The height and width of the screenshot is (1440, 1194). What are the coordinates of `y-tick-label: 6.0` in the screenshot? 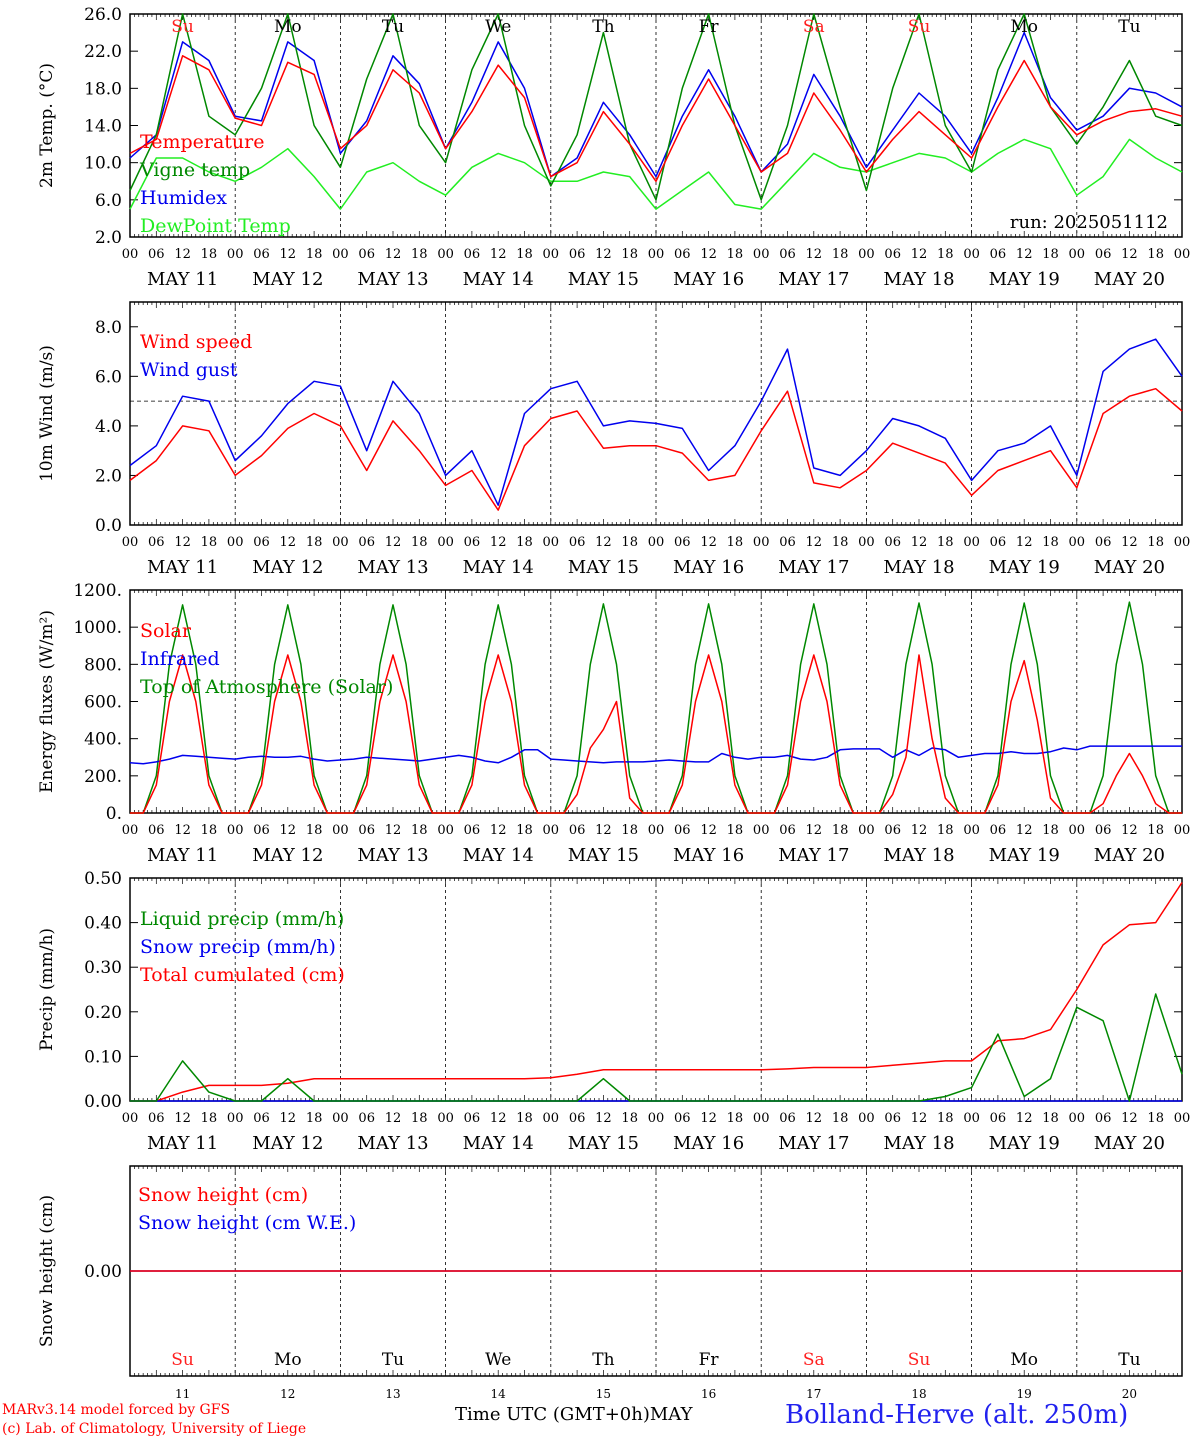 It's located at (108, 377).